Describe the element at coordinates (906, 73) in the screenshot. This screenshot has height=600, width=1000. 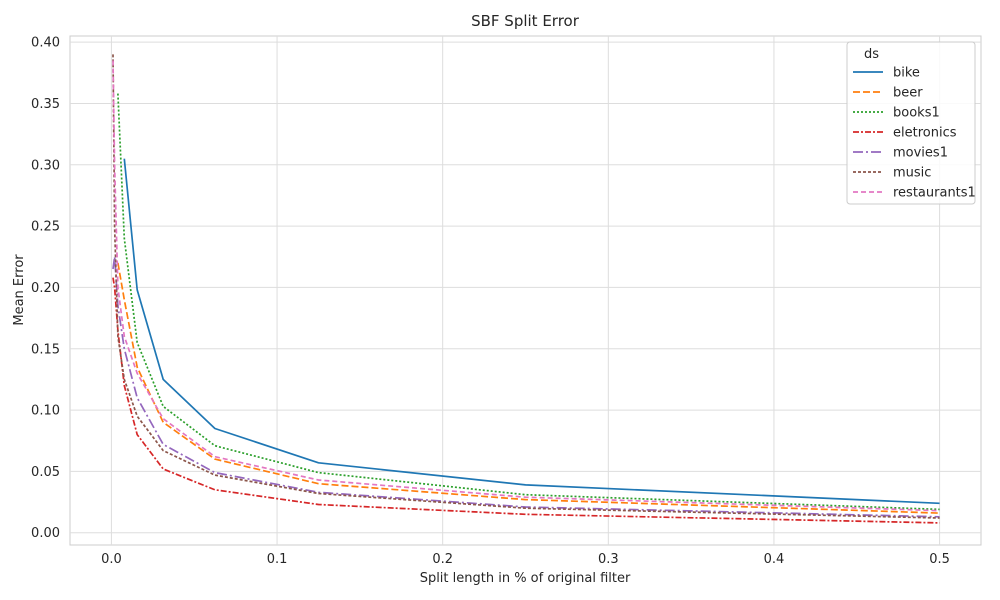
I see `legend-label-bike: bike` at that location.